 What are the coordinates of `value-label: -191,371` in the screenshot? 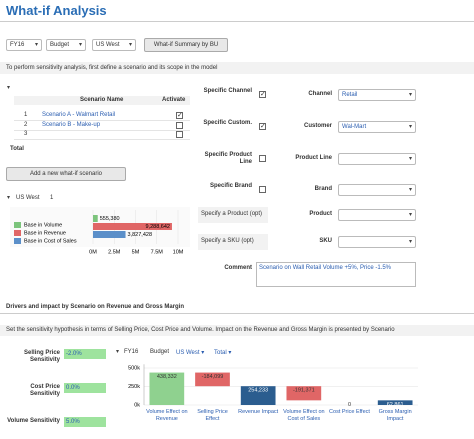 It's located at (304, 391).